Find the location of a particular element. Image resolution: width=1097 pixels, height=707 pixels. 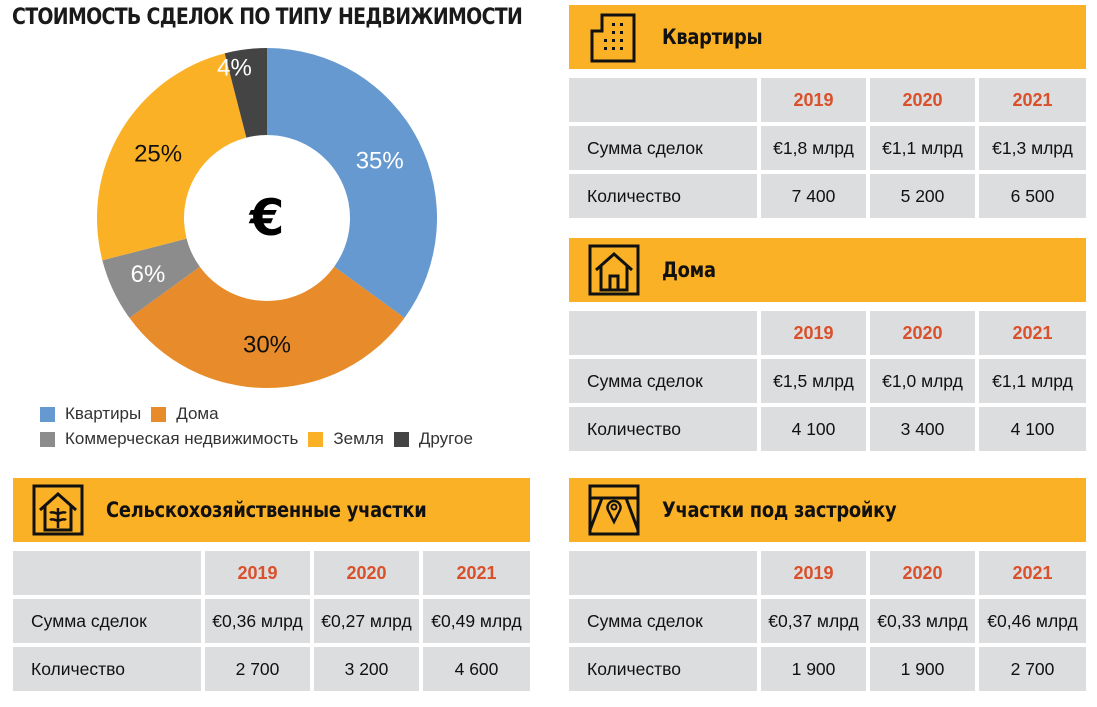

agriculture-house-icon is located at coordinates (58, 510).